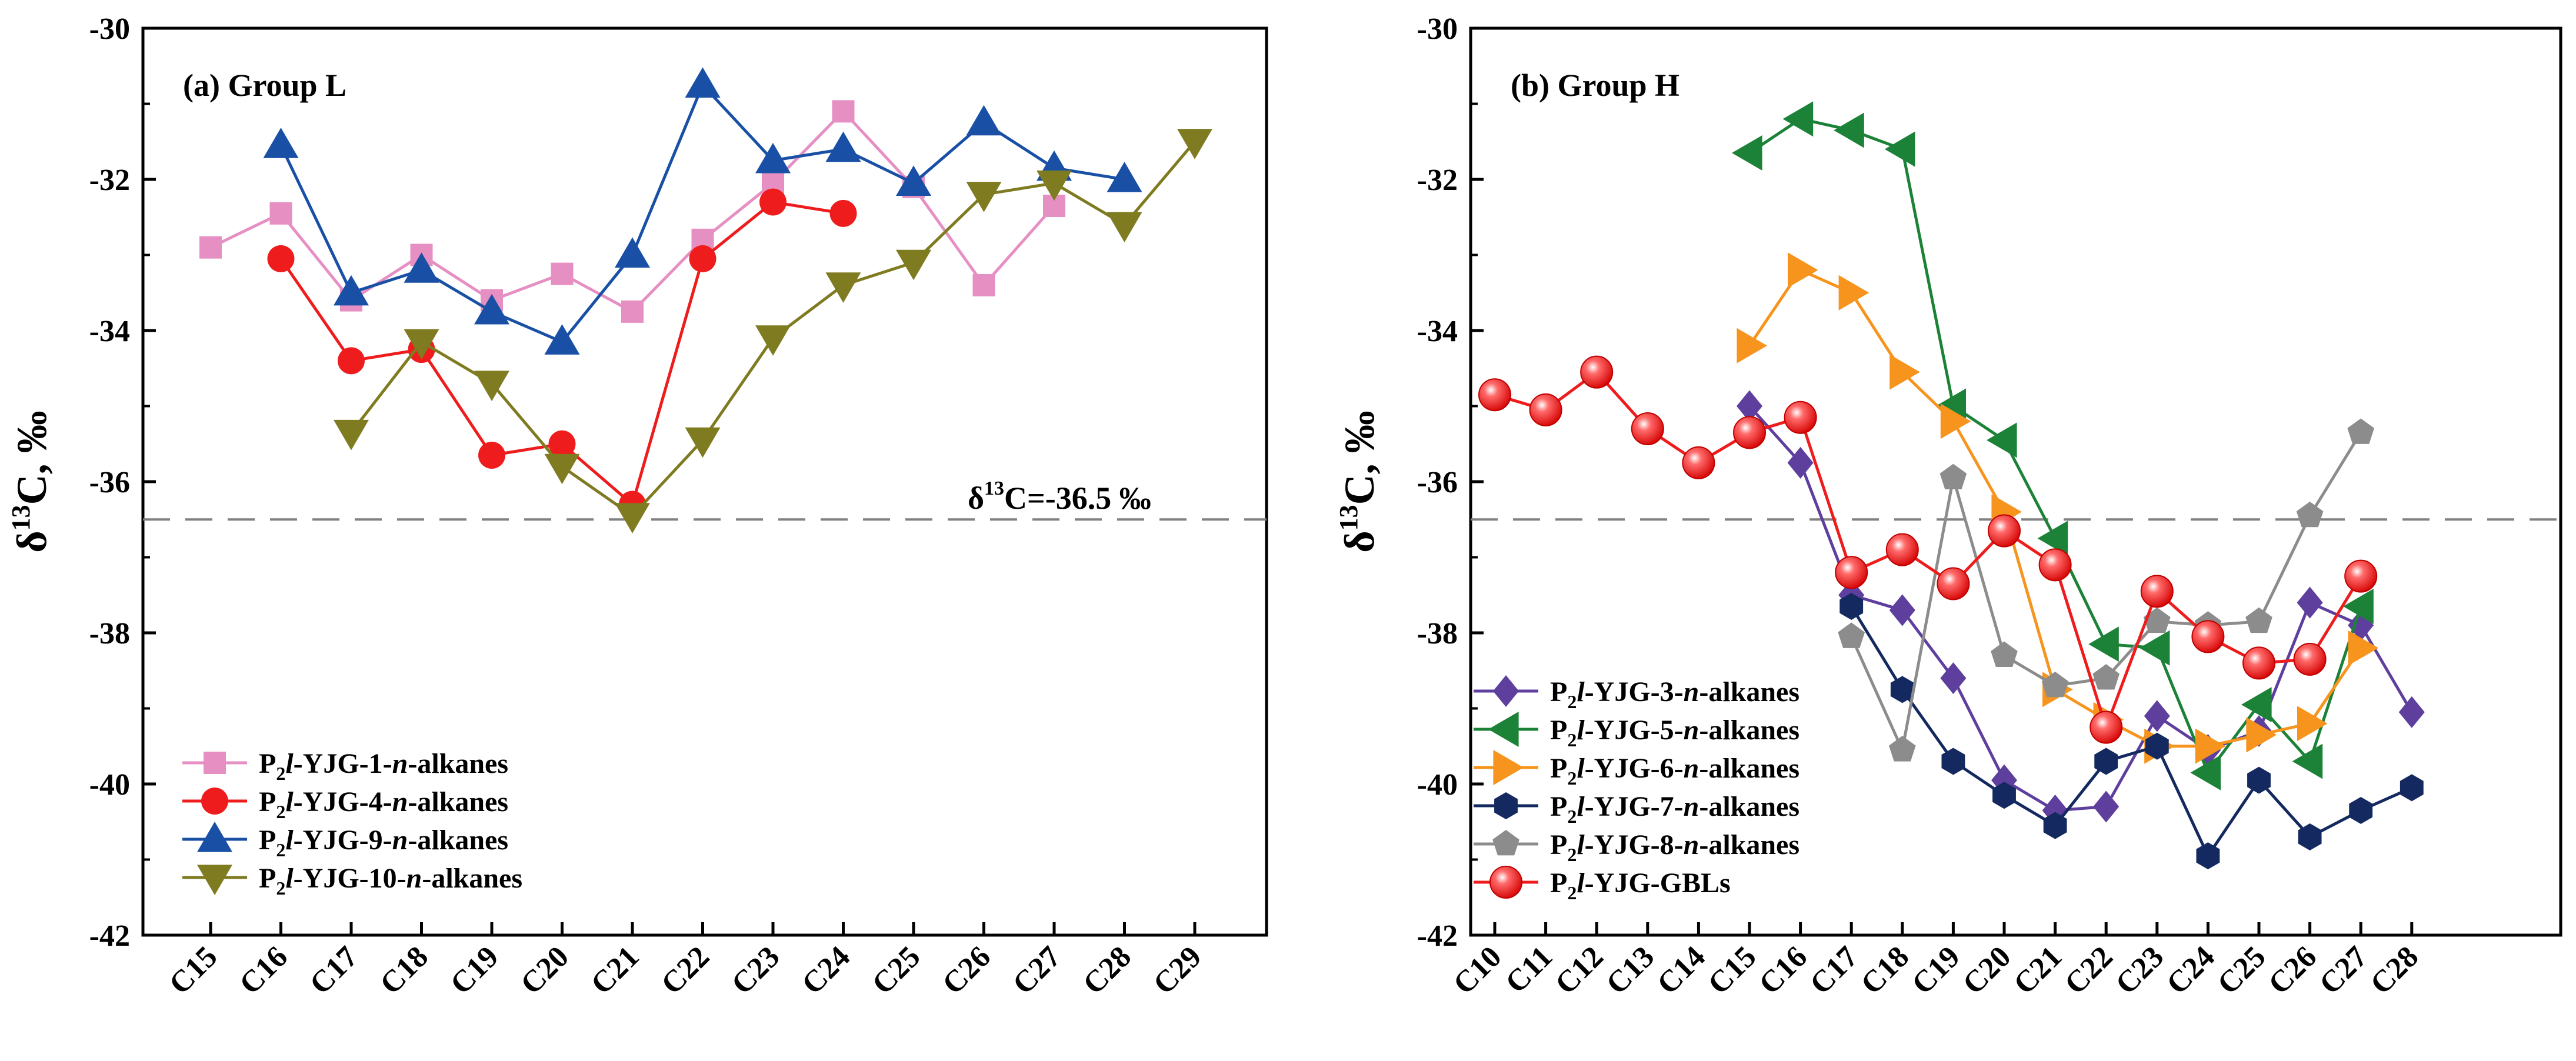 The image size is (2576, 1061). I want to click on reference-line-label: δ13C=-36.5 ‰, so click(1059, 497).